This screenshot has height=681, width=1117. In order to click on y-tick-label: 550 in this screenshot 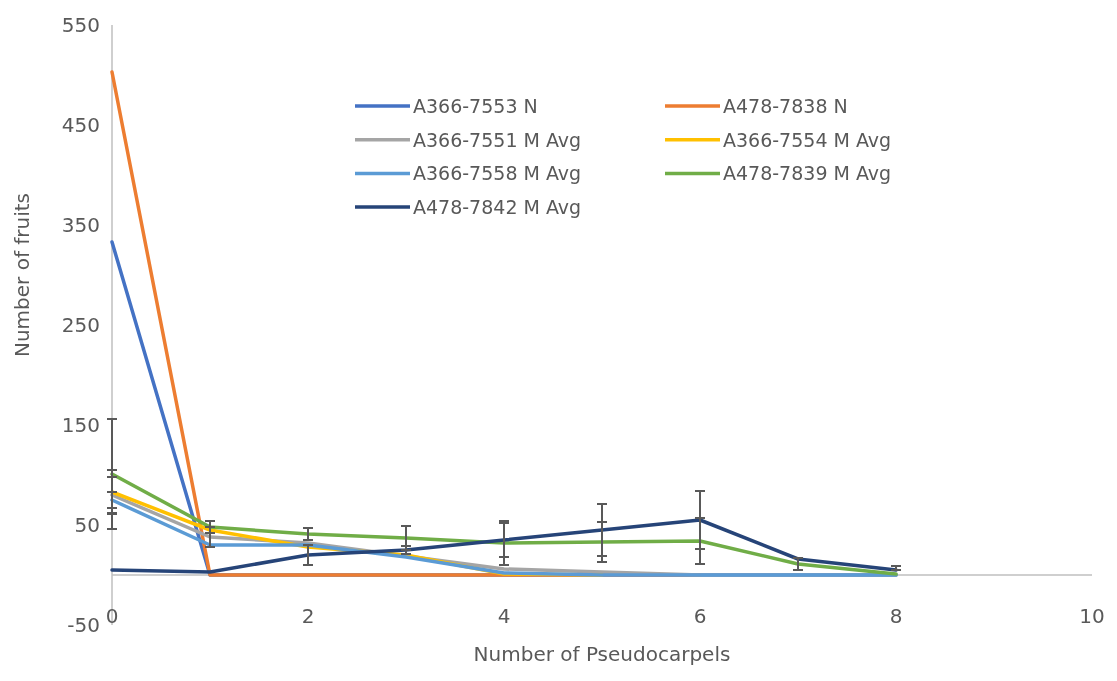, I will do `click(80, 25)`.